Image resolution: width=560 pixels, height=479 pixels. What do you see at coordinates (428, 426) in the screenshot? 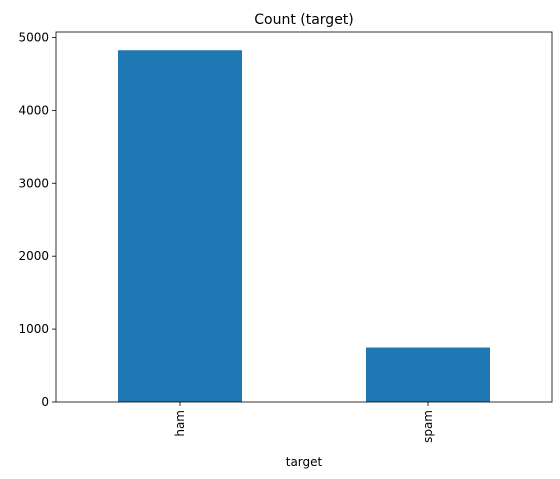
I see `x-tick-label-spam: spam` at bounding box center [428, 426].